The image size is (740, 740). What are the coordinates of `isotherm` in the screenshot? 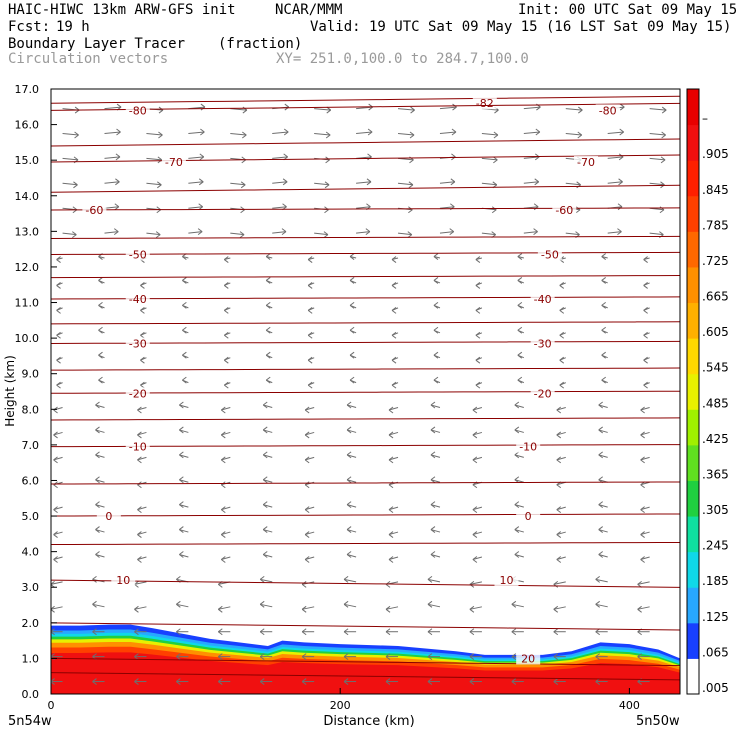 It's located at (365, 142).